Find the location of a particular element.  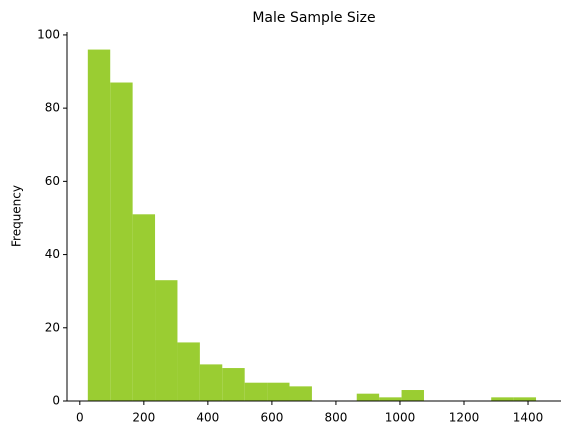

x-tick-label: 1200 is located at coordinates (464, 418).